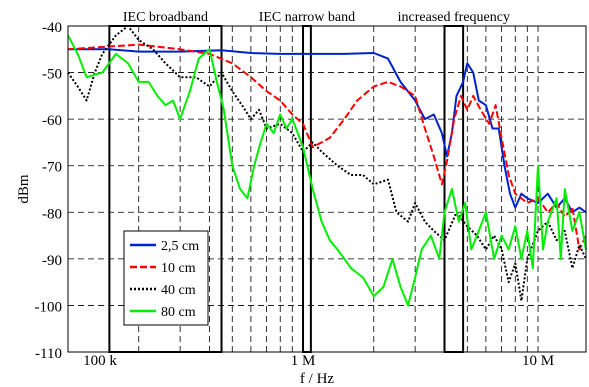 The width and height of the screenshot is (589, 387). I want to click on legend-label: 10 cm, so click(178, 268).